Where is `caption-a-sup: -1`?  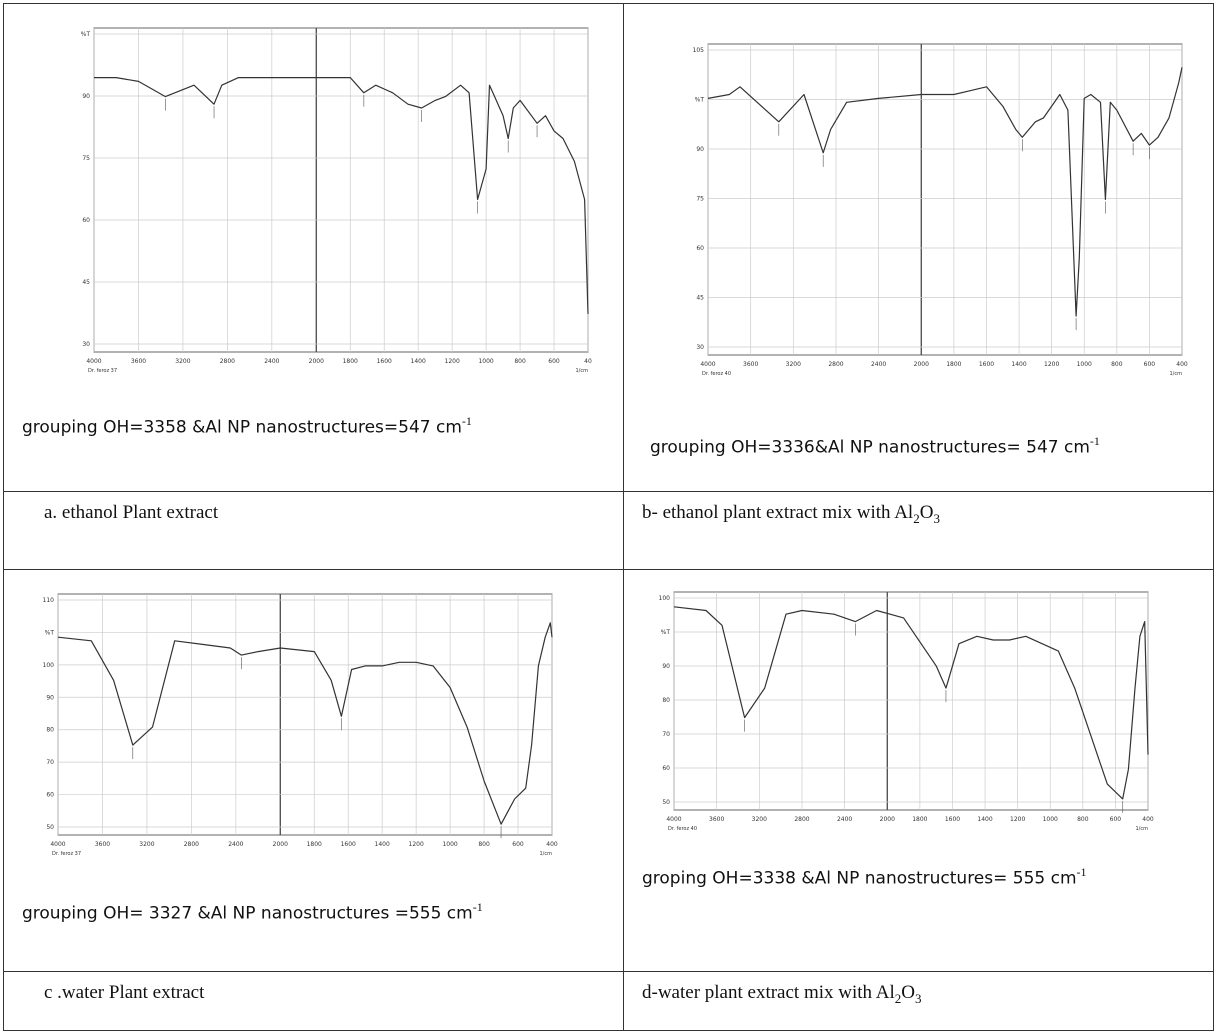 caption-a-sup: -1 is located at coordinates (466, 421).